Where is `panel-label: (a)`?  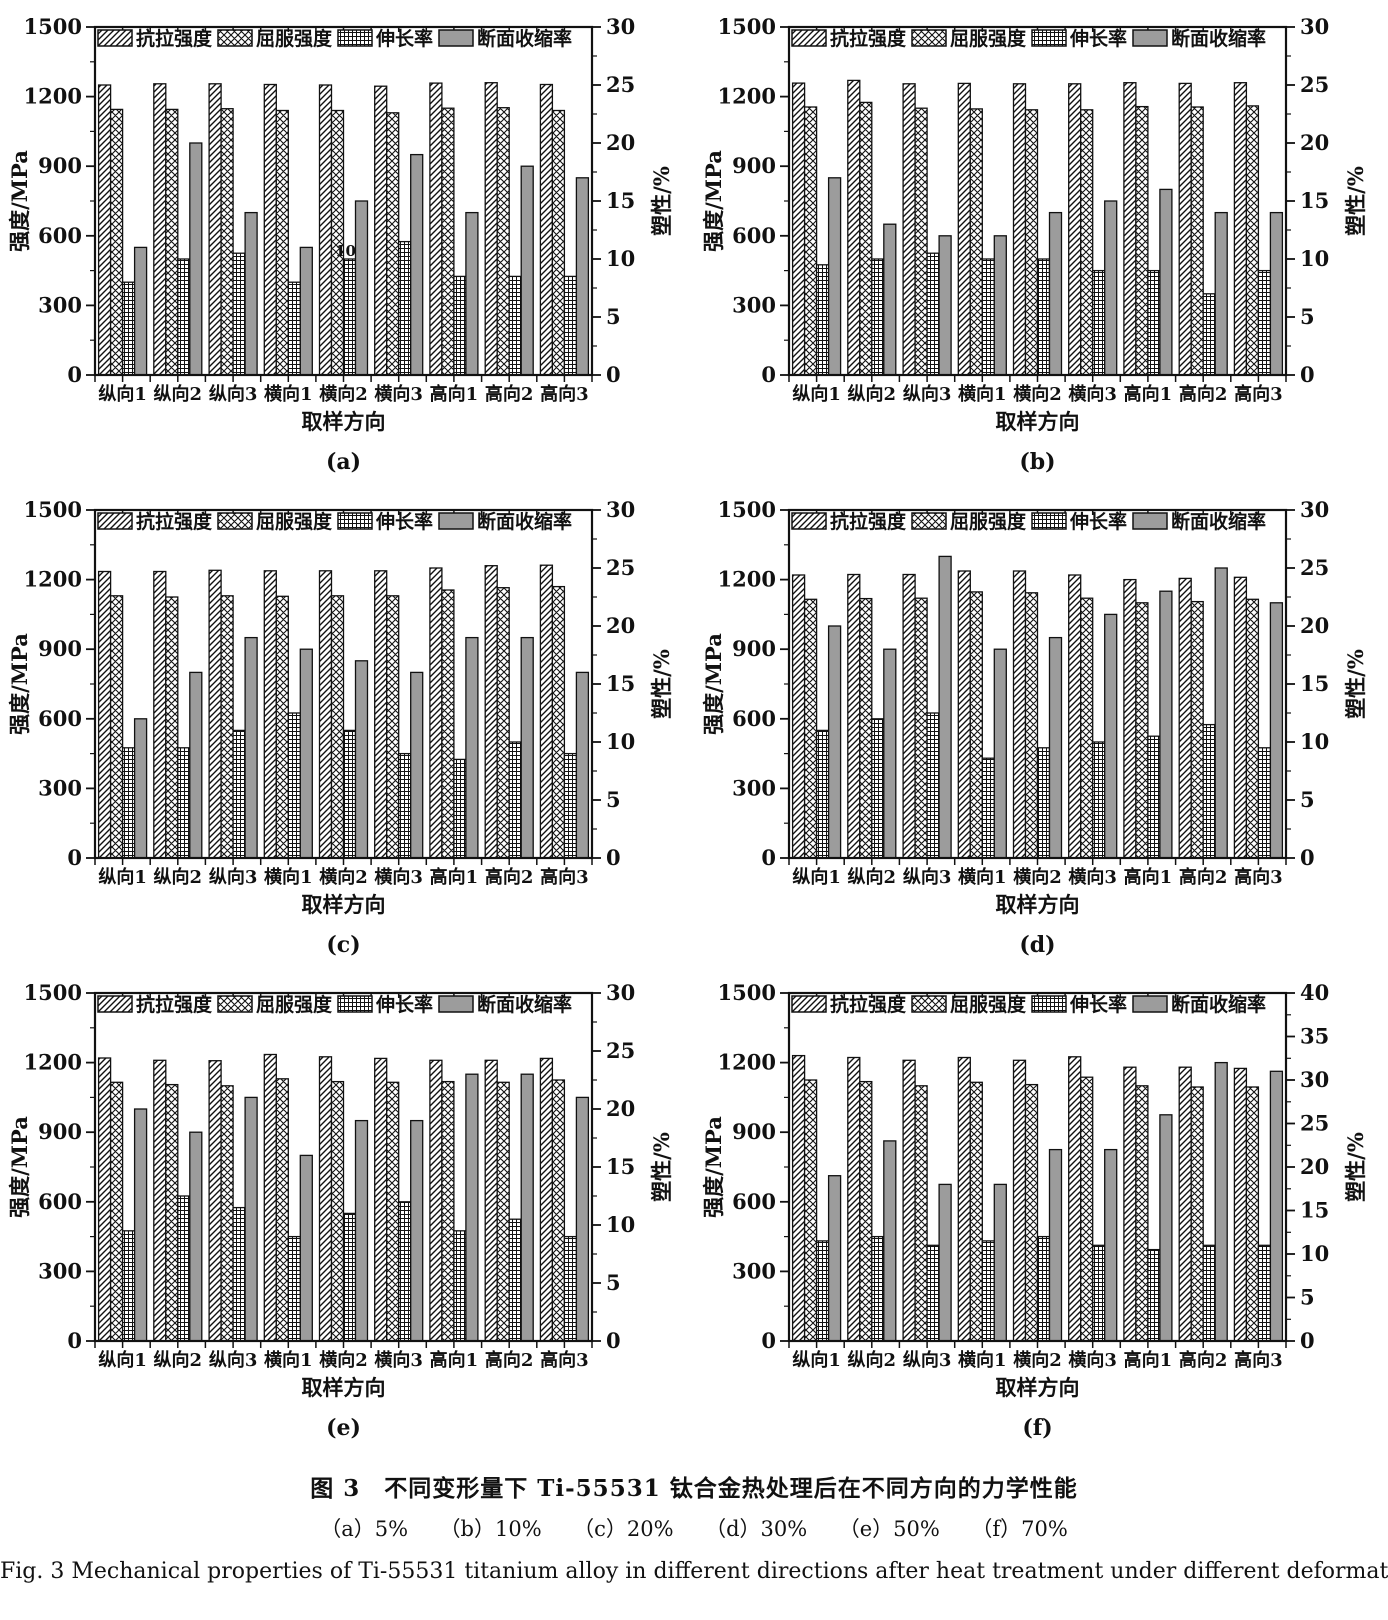 panel-label: (a) is located at coordinates (343, 462).